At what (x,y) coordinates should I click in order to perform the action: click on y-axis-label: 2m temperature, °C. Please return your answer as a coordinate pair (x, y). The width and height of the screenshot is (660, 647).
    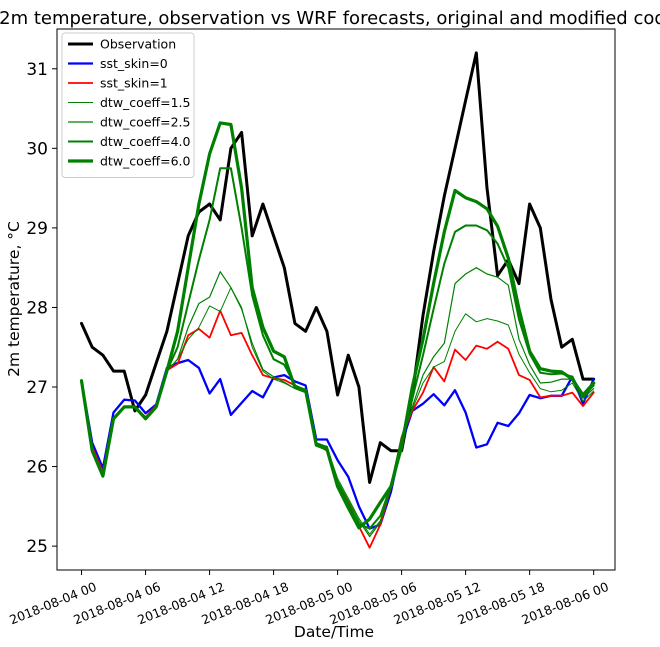
    Looking at the image, I should click on (14, 299).